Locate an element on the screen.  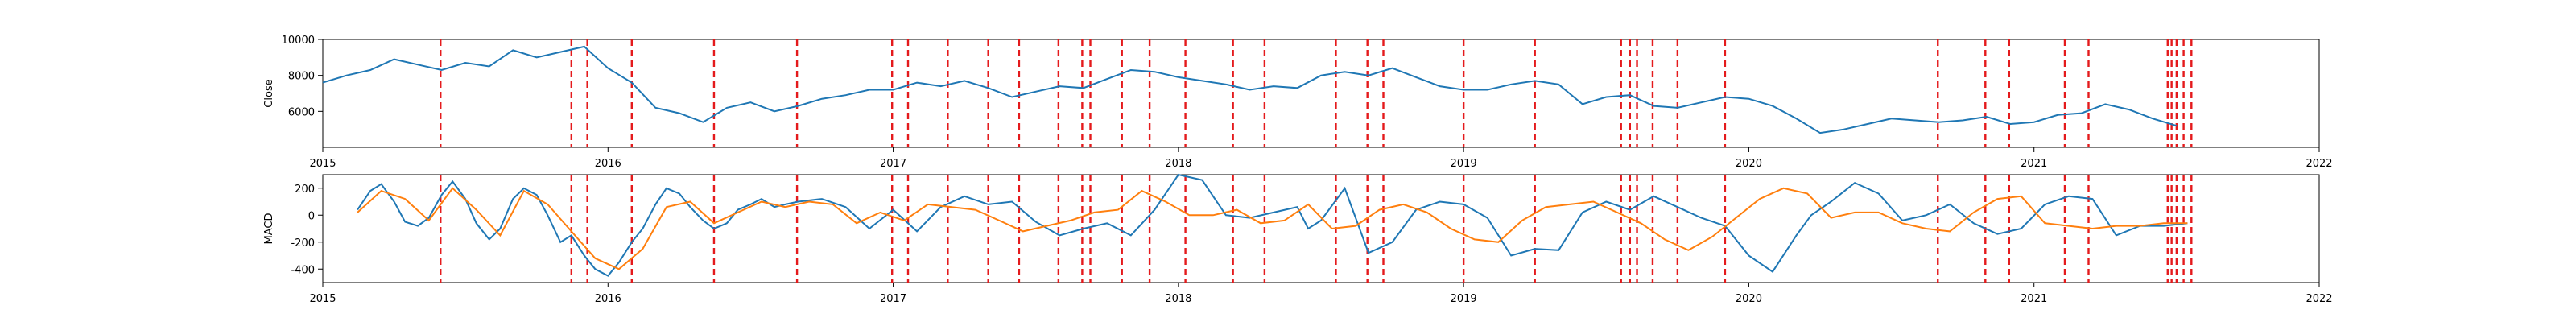
macd-yticks: -400 -200 0 200 is located at coordinates (307, 230).